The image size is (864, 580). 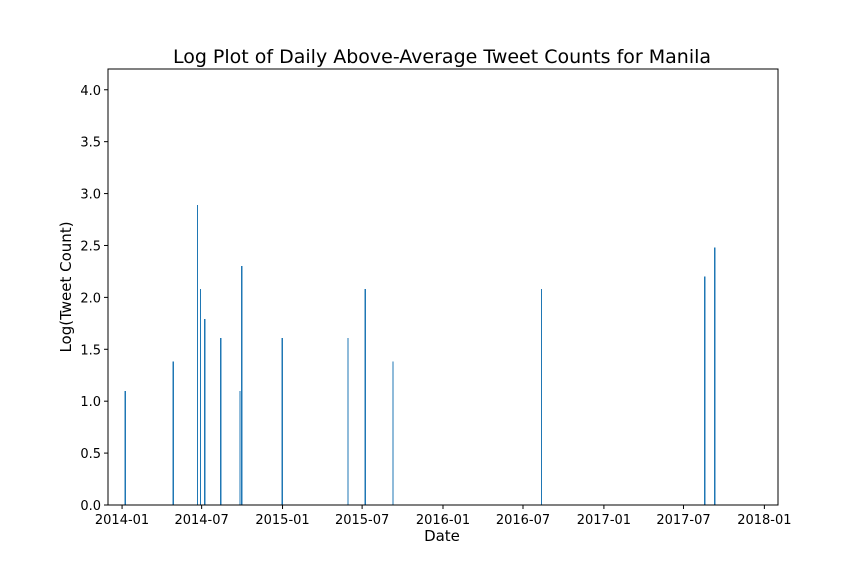 What do you see at coordinates (90, 454) in the screenshot?
I see `y-tick-label: 0.5` at bounding box center [90, 454].